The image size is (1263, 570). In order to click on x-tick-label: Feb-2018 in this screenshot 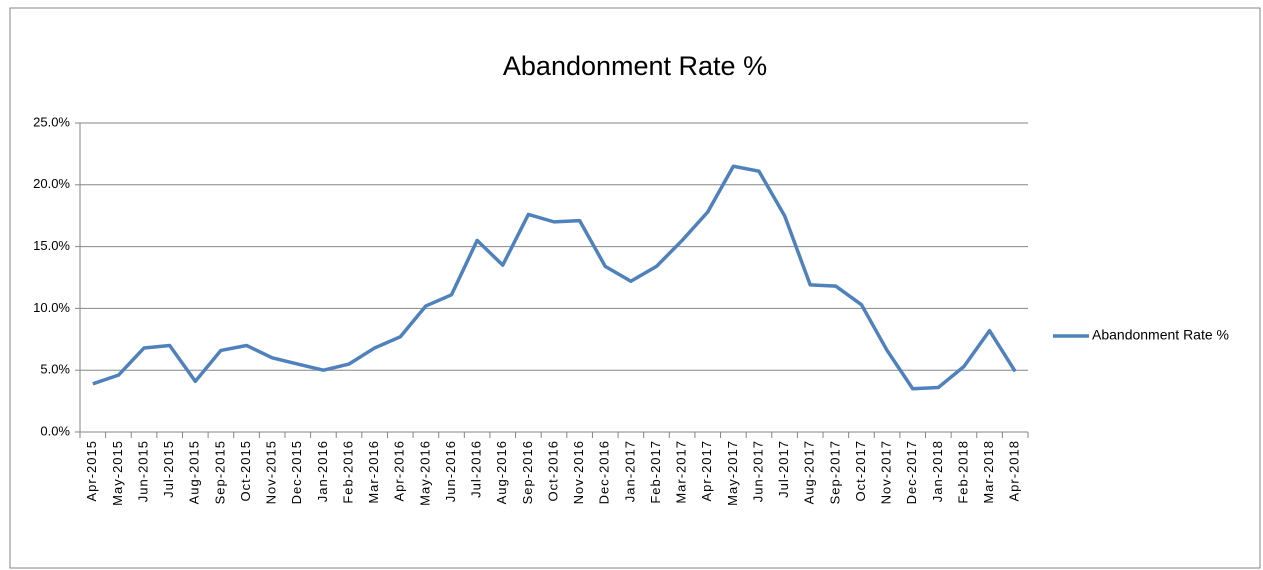, I will do `click(962, 472)`.